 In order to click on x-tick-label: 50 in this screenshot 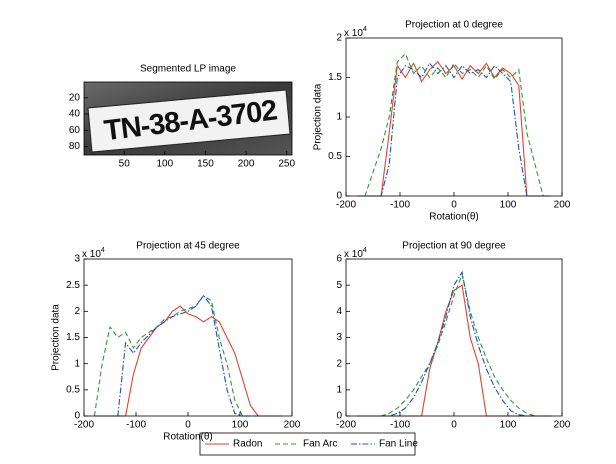, I will do `click(125, 164)`.